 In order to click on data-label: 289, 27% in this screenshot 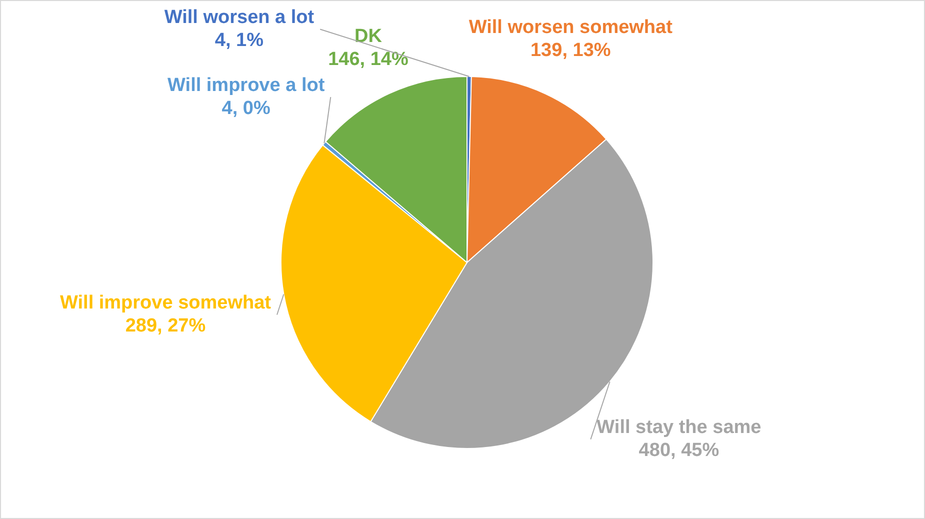, I will do `click(165, 325)`.